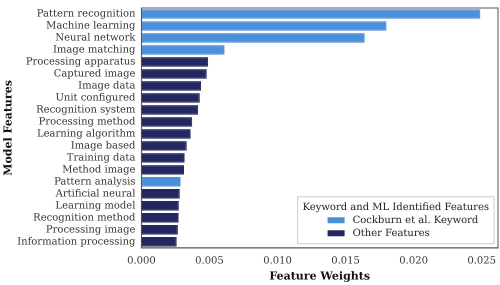 The height and width of the screenshot is (285, 500). I want to click on y-tick-label: Pattern analysis, so click(95, 182).